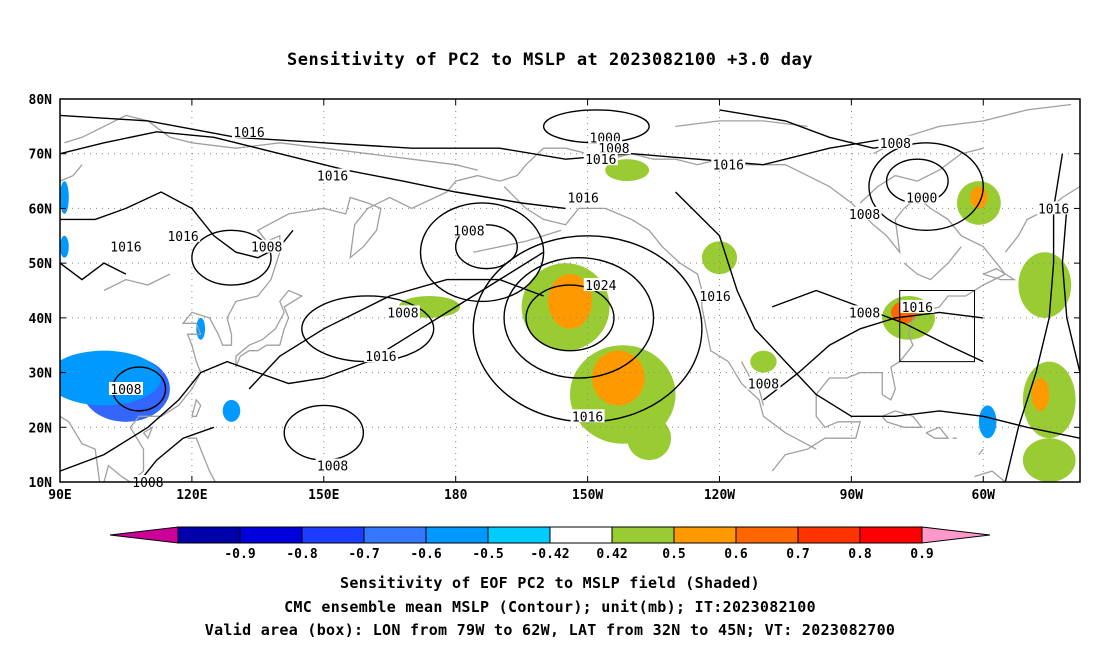 The image size is (1100, 650). Describe the element at coordinates (266, 248) in the screenshot. I see `contour-label-4: 1008` at that location.